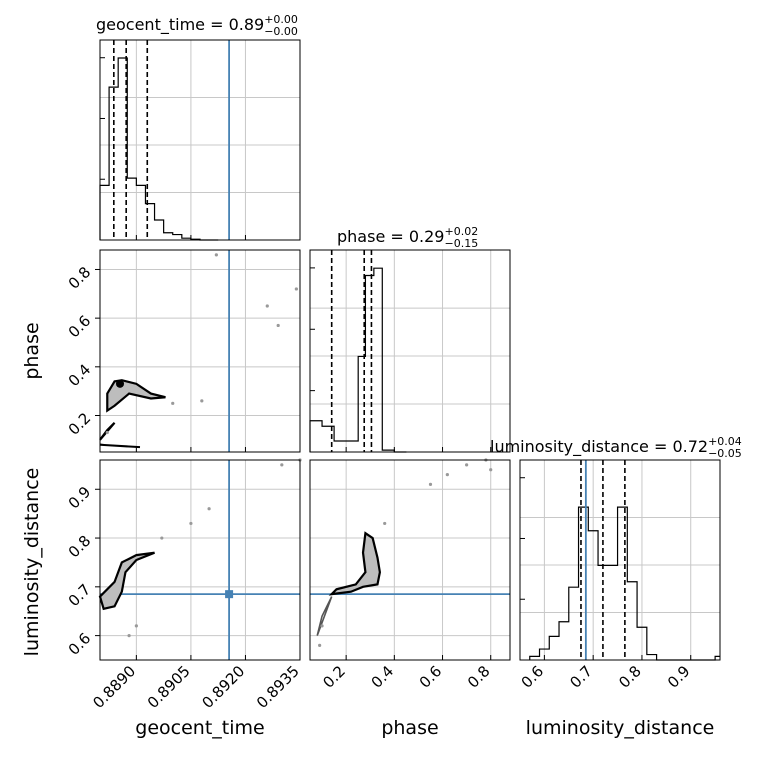  Describe the element at coordinates (407, 237) in the screenshot. I see `title-phase: phase = 0.29+0.02 −0.15` at that location.